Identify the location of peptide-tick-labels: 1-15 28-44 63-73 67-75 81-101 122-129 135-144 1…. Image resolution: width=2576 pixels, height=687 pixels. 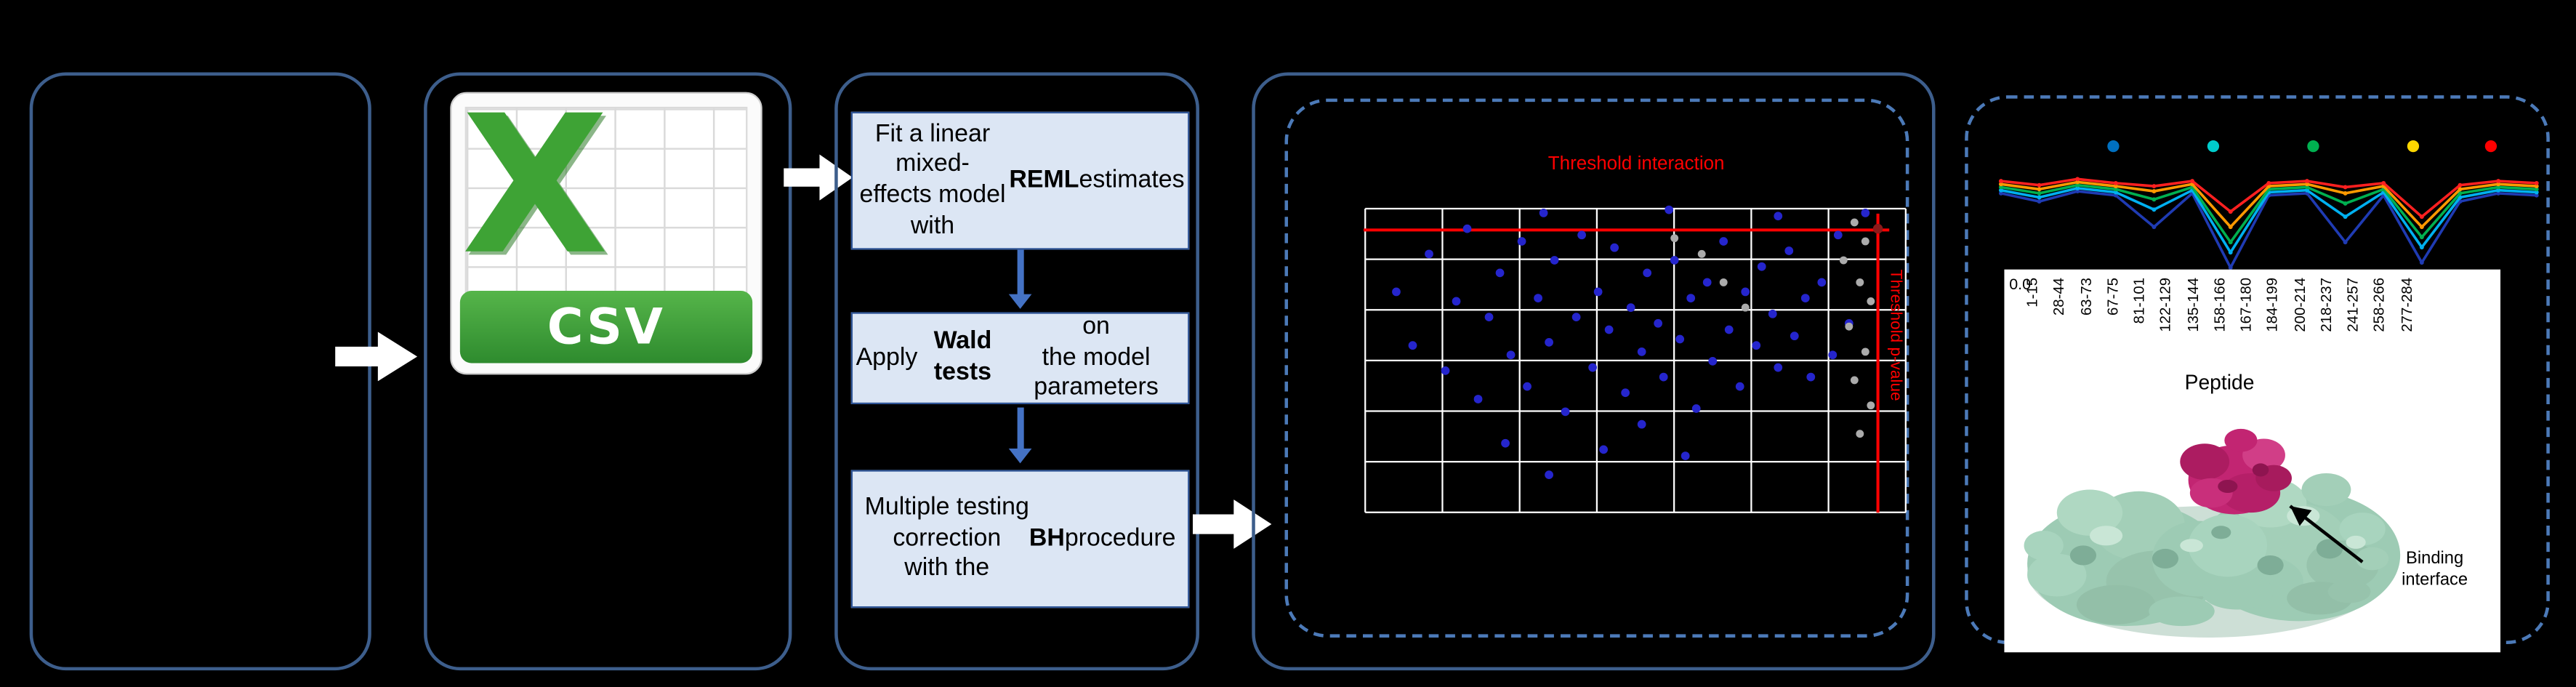
(2219, 324).